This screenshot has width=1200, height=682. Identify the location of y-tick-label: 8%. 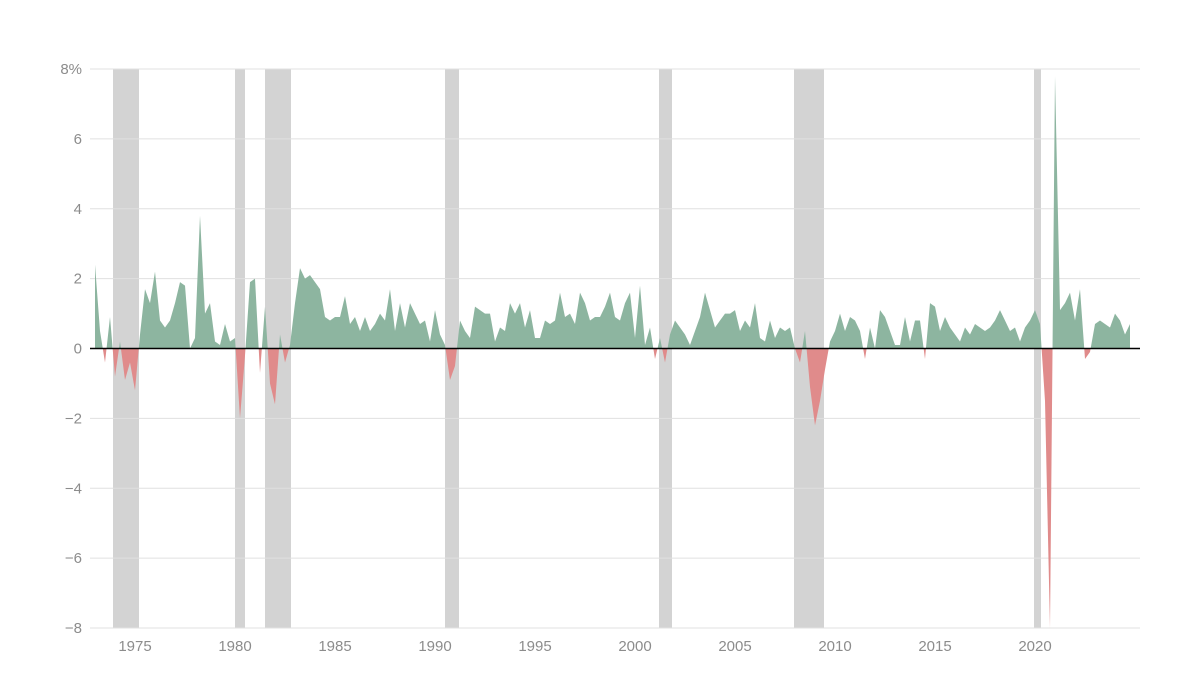
(71, 69).